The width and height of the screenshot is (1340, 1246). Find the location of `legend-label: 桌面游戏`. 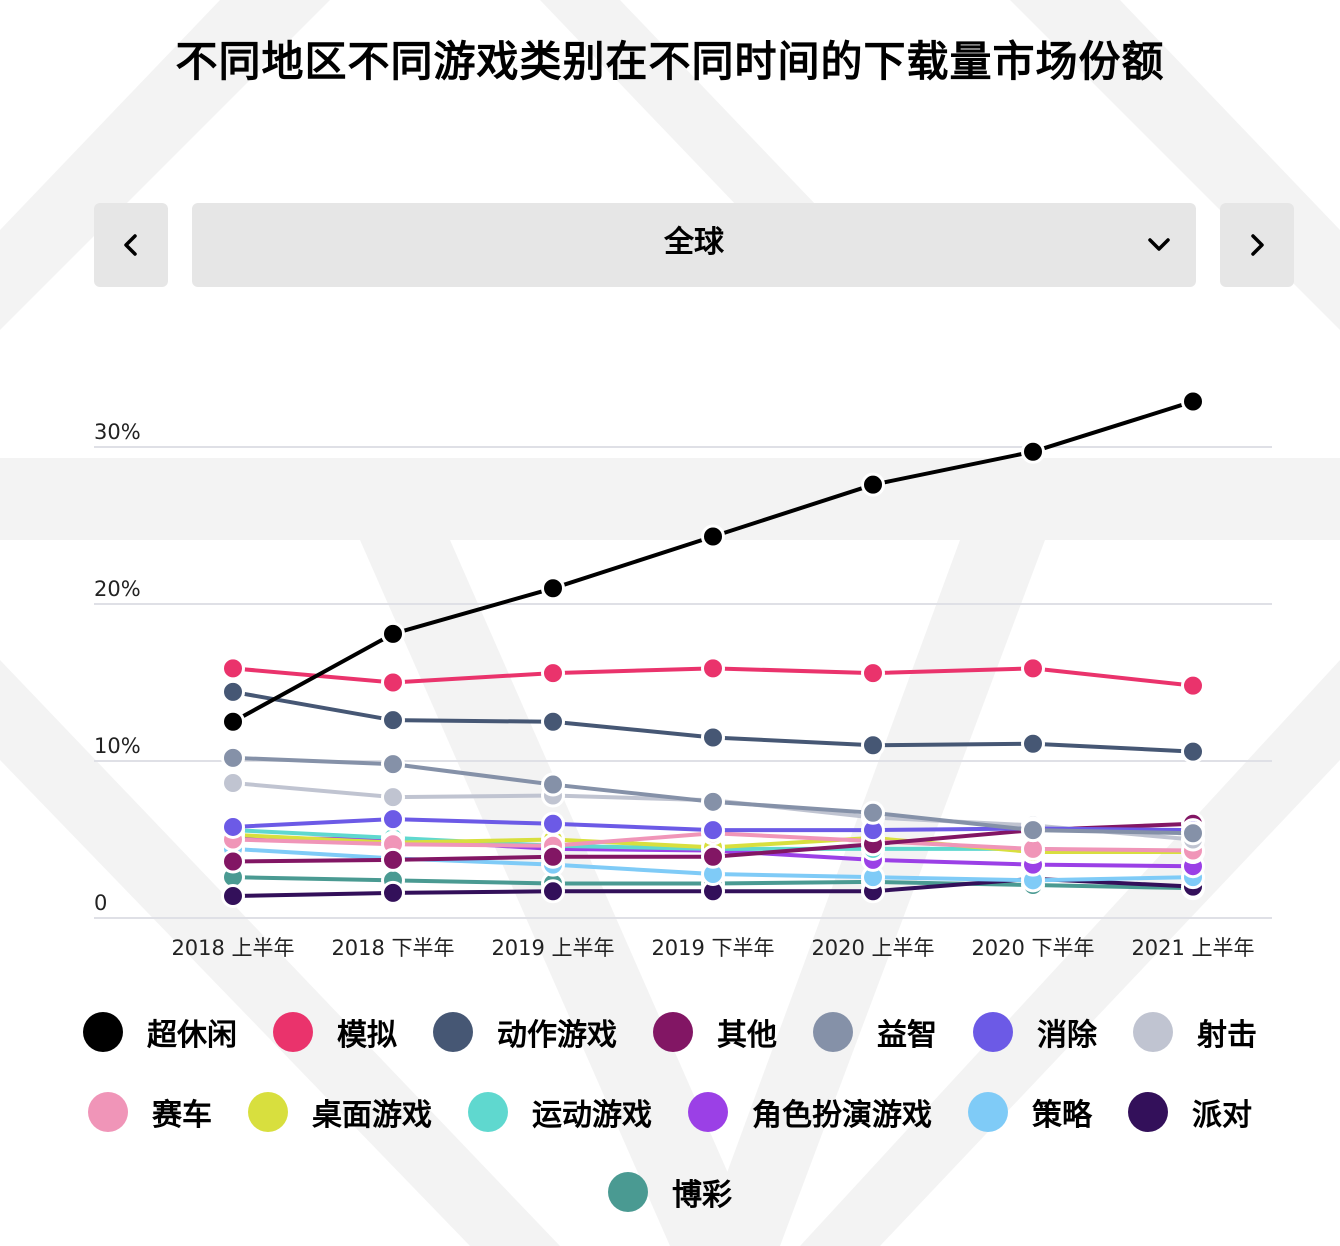

legend-label: 桌面游戏 is located at coordinates (372, 1115).